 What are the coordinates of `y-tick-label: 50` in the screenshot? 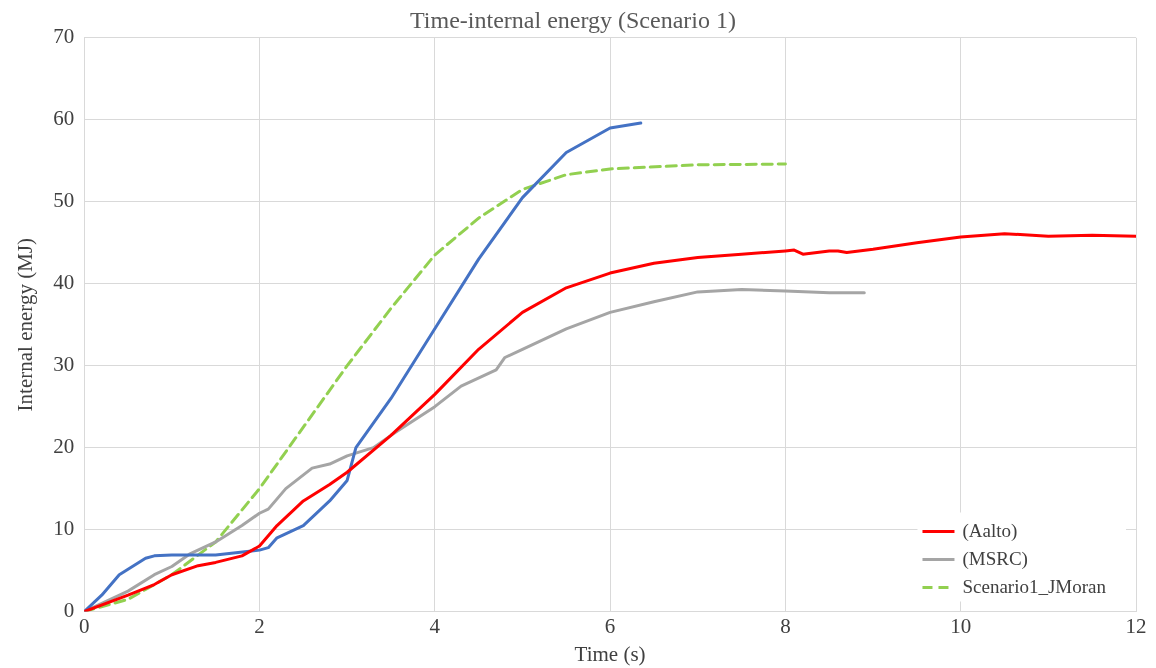 It's located at (64, 200).